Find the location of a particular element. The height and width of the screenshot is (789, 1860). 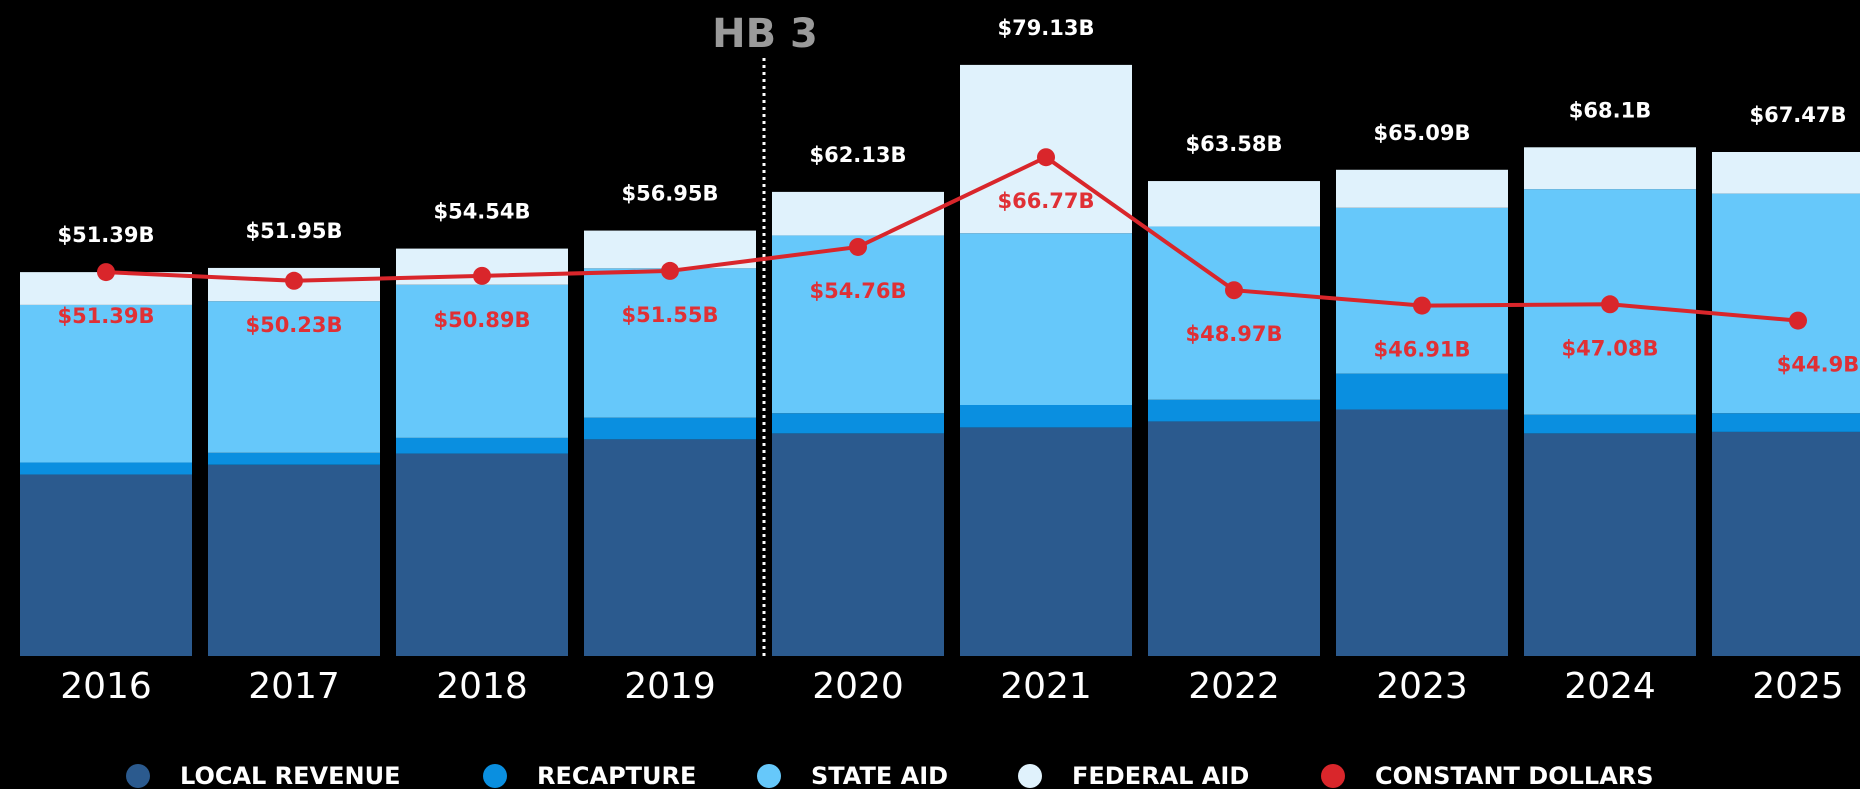

total-label: $51.39B is located at coordinates (105, 235).